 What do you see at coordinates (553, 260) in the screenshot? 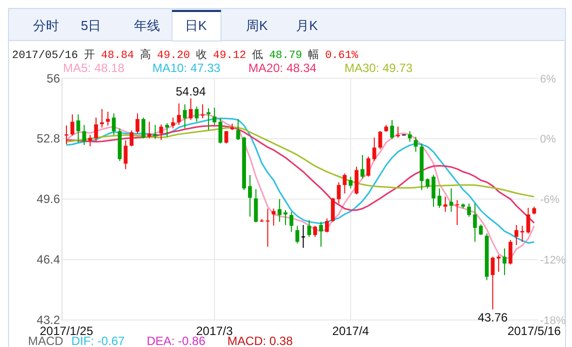
I see `y2-tick-label: -12%` at bounding box center [553, 260].